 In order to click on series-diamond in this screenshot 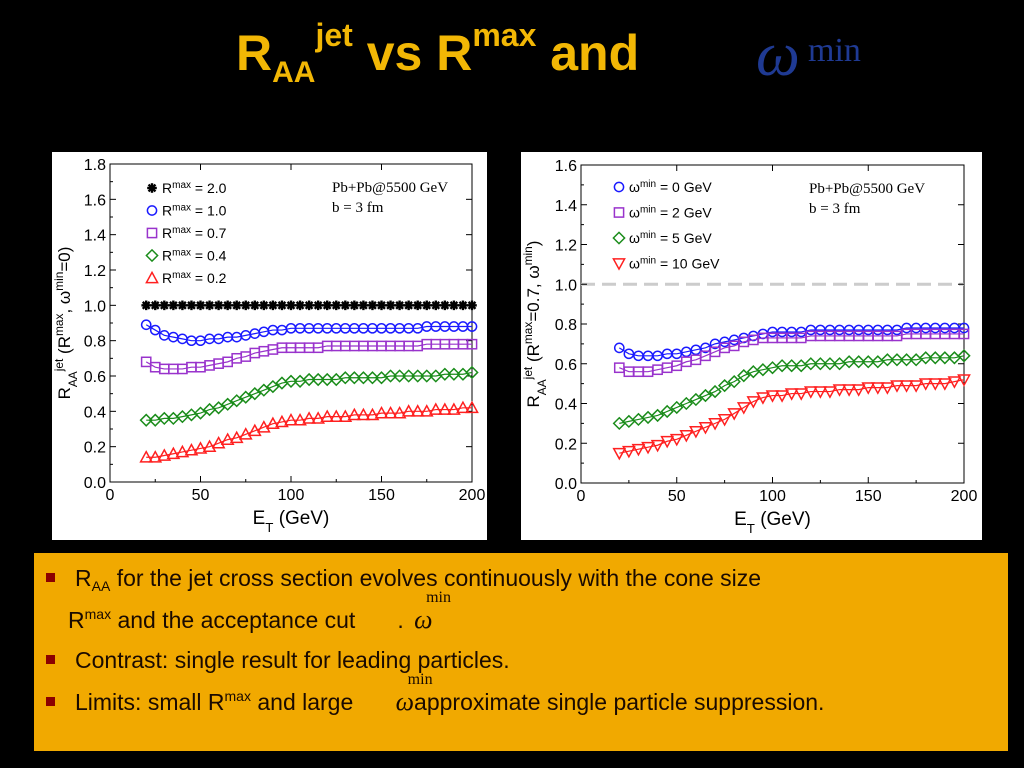, I will do `click(791, 390)`.